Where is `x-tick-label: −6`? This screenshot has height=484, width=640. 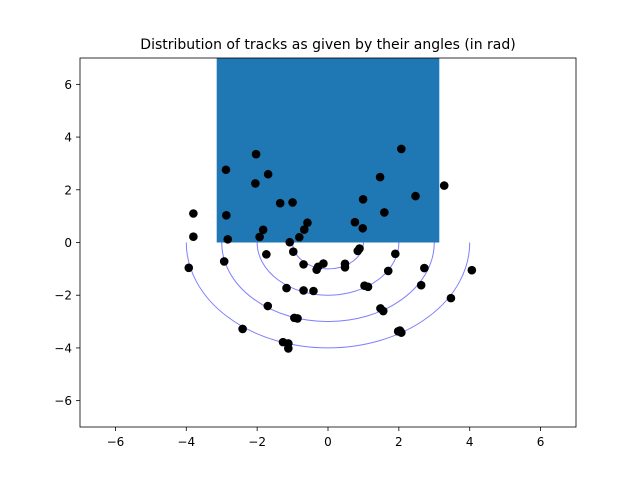
x-tick-label: −6 is located at coordinates (116, 442).